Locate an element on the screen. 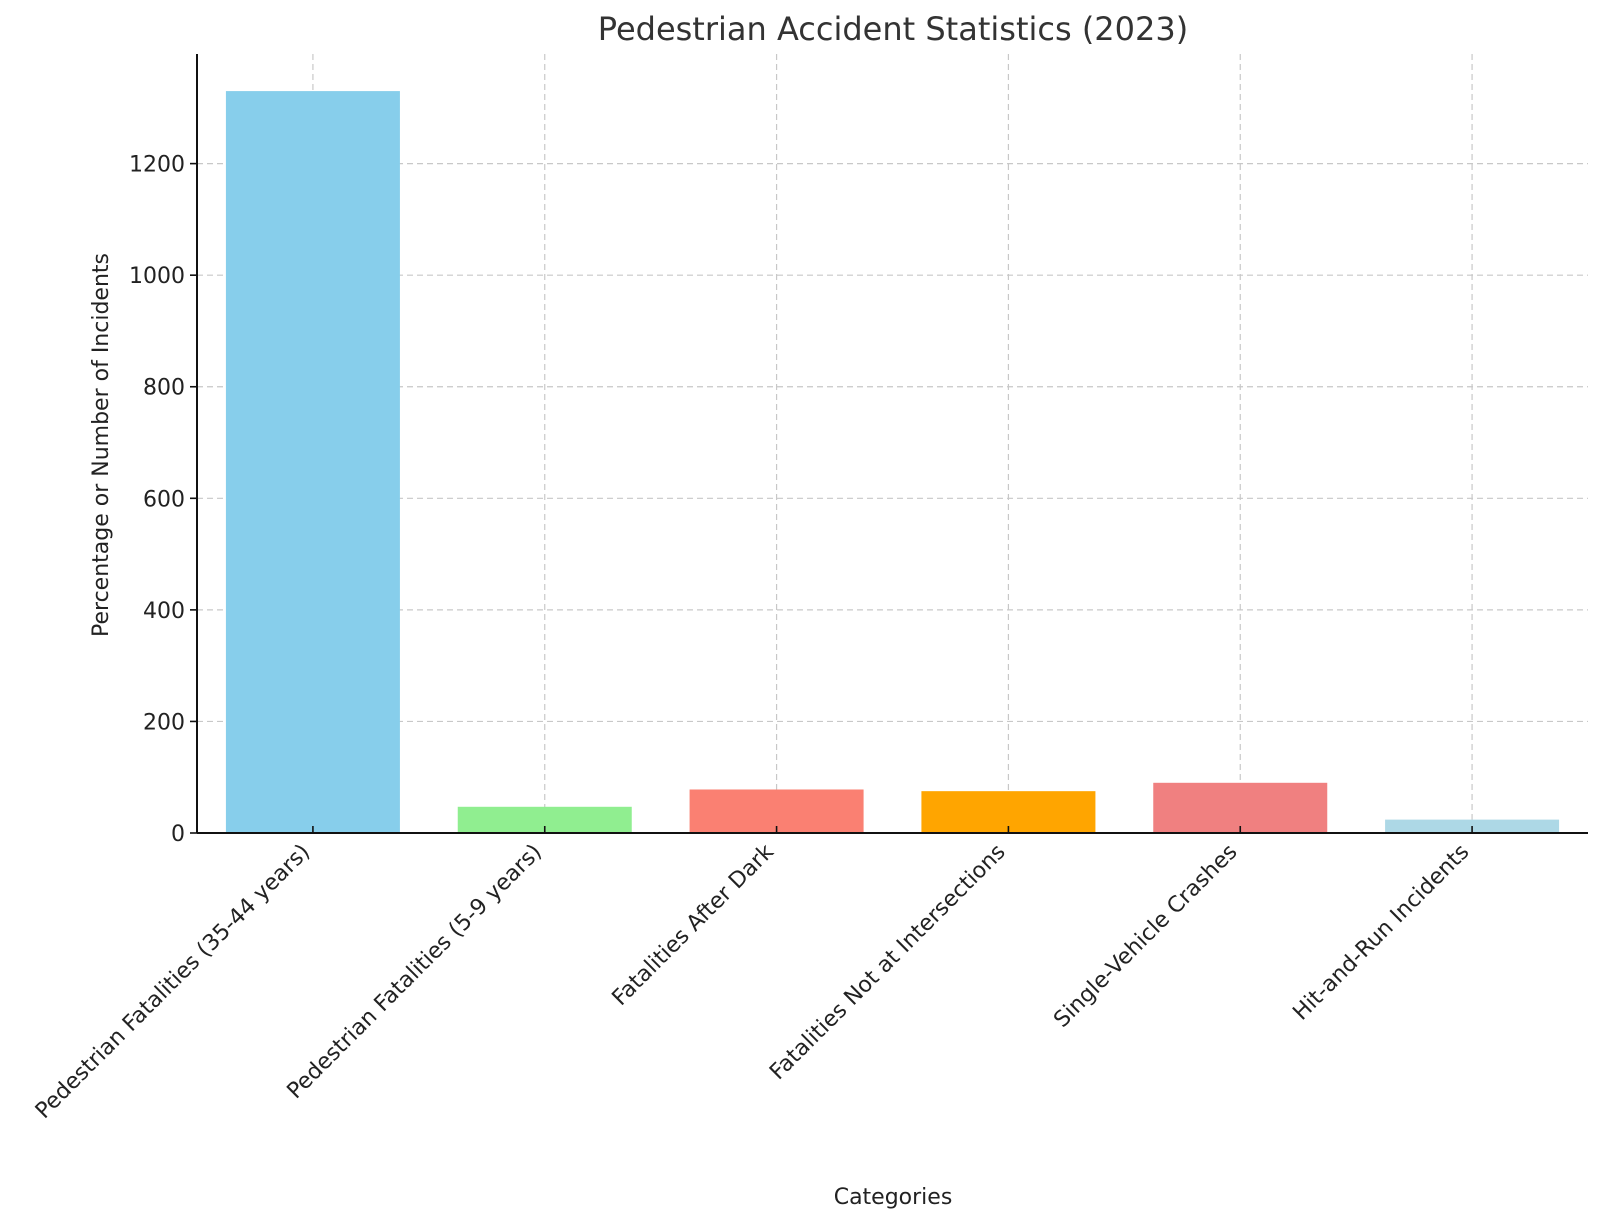 Image resolution: width=1600 pixels, height=1225 pixels. y-tick-label: 800 is located at coordinates (164, 388).